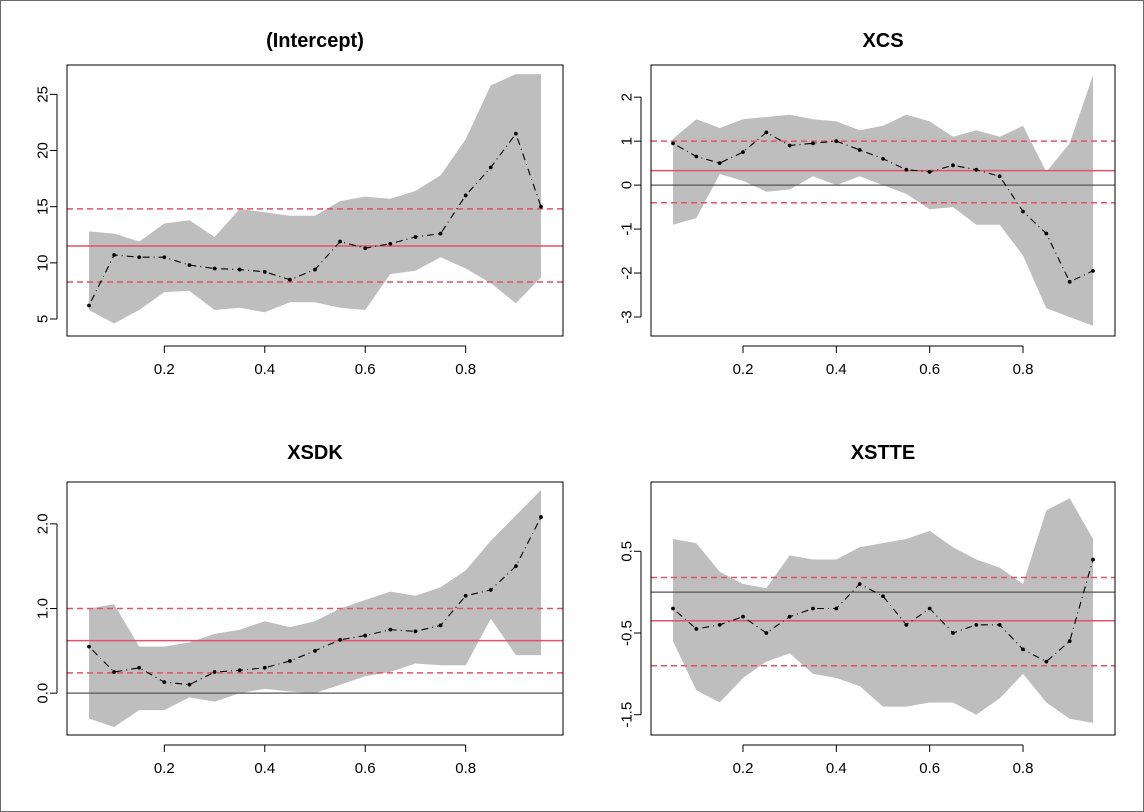  I want to click on y-tick-label: 2, so click(627, 97).